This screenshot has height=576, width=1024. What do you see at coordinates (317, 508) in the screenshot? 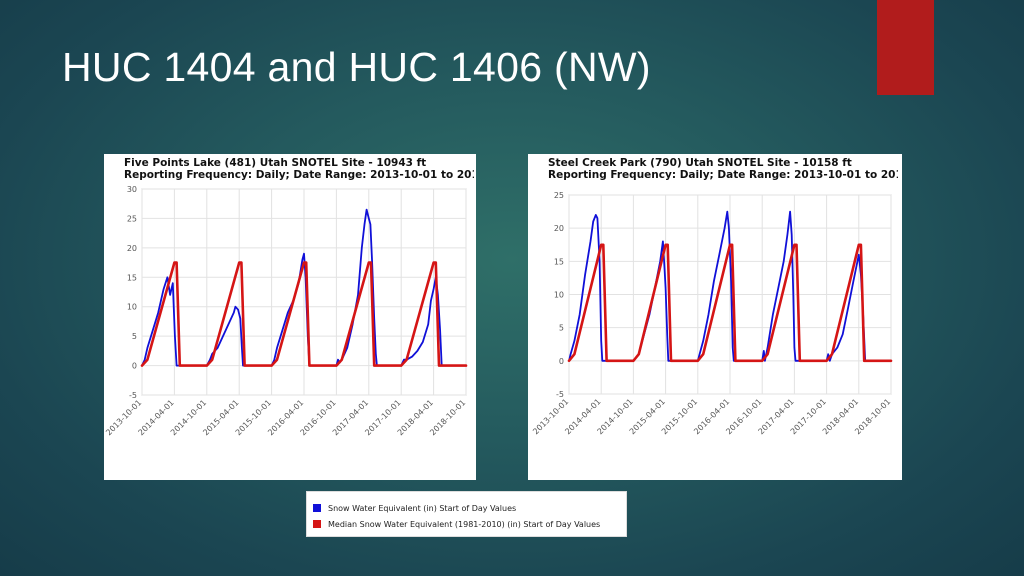
I see `legend-swatch-blue` at bounding box center [317, 508].